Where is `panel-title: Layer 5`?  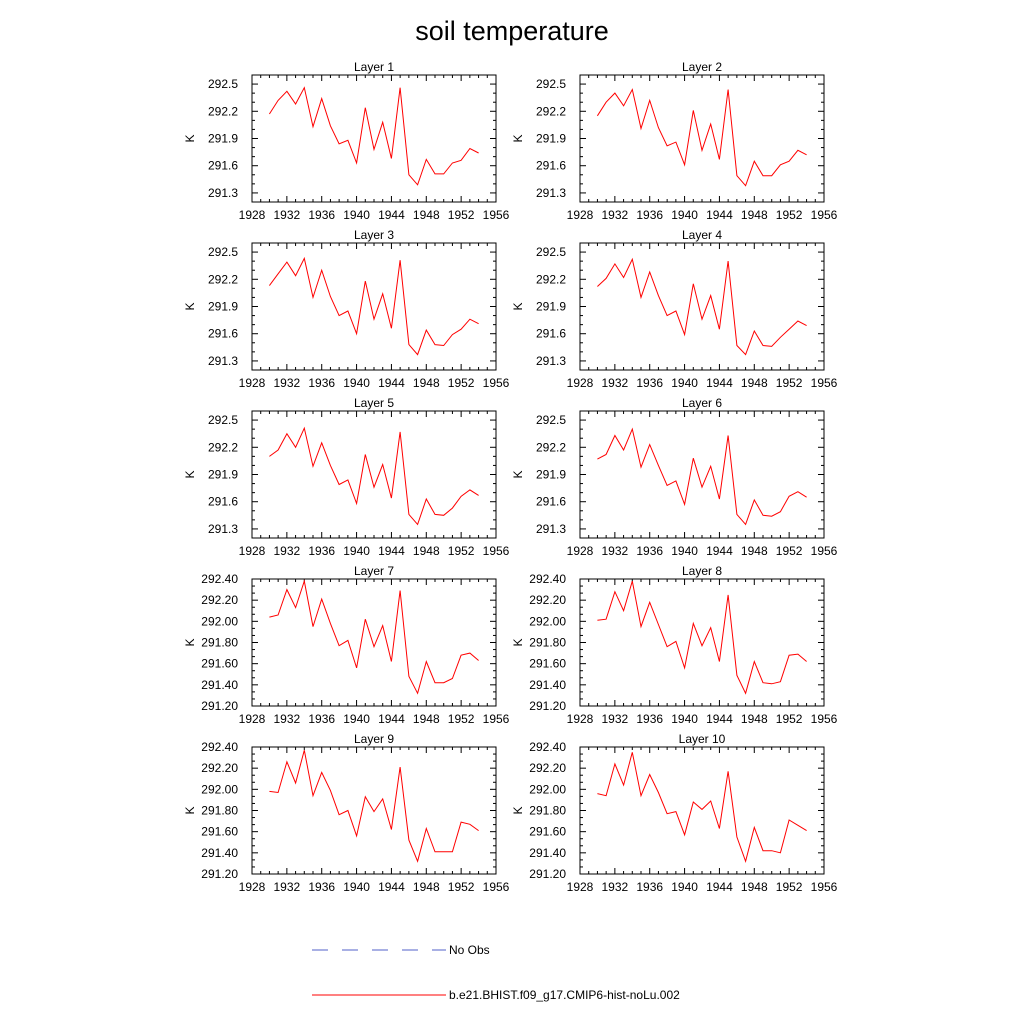
panel-title: Layer 5 is located at coordinates (374, 403).